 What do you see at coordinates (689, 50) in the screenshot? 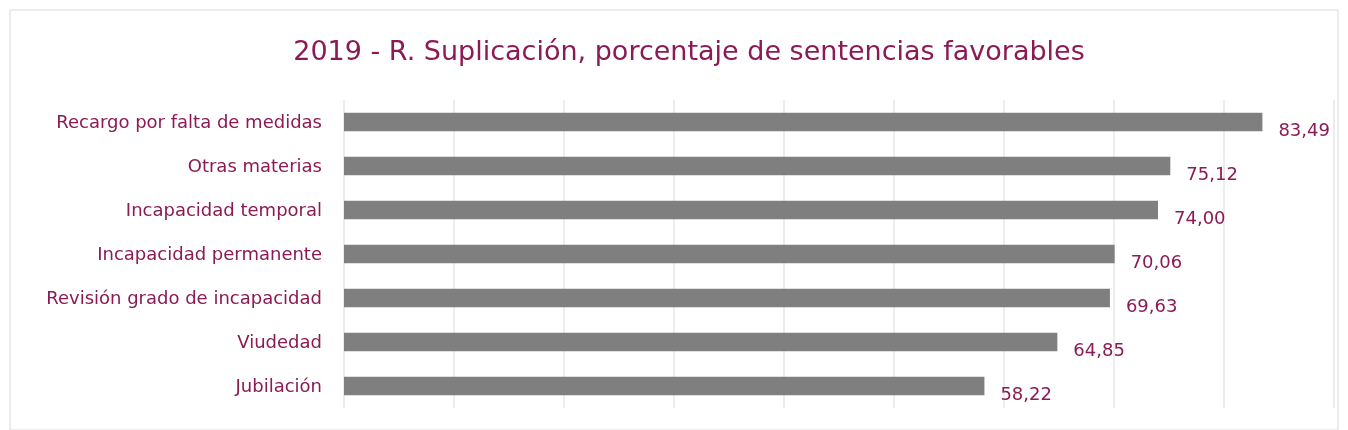
I see `chart-title: 2019 - R. Suplicación, porcentaje de sentencias favorables` at bounding box center [689, 50].